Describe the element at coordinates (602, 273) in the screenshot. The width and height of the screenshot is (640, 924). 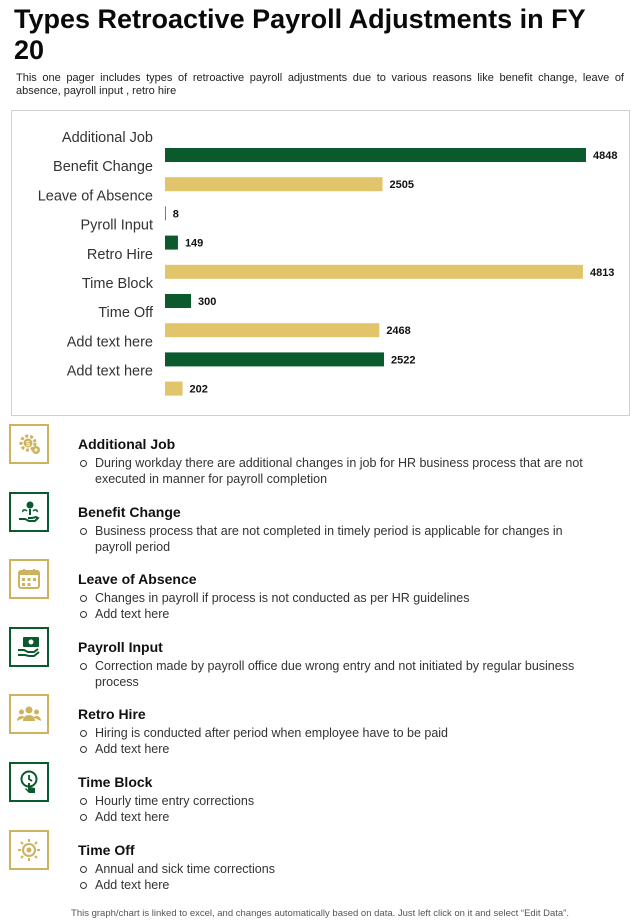
I see `bar-value-label: 4813` at that location.